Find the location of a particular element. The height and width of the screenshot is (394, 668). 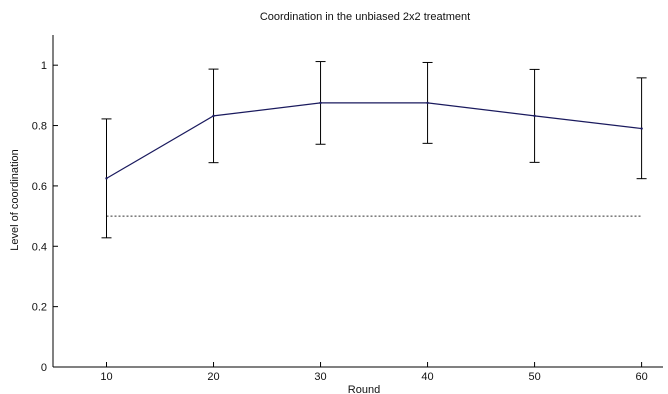

y-tick-label: 0 is located at coordinates (44, 368).